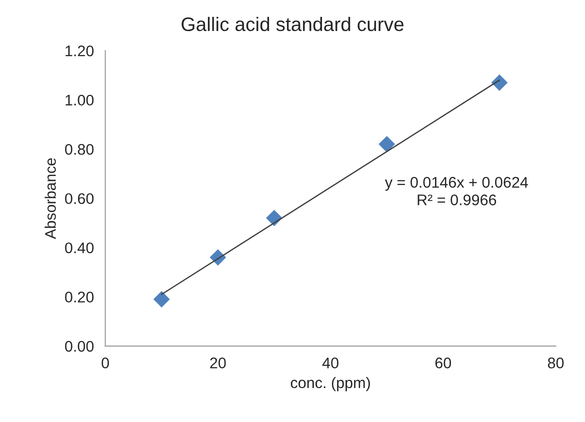  I want to click on x-tick-label: 80, so click(556, 363).